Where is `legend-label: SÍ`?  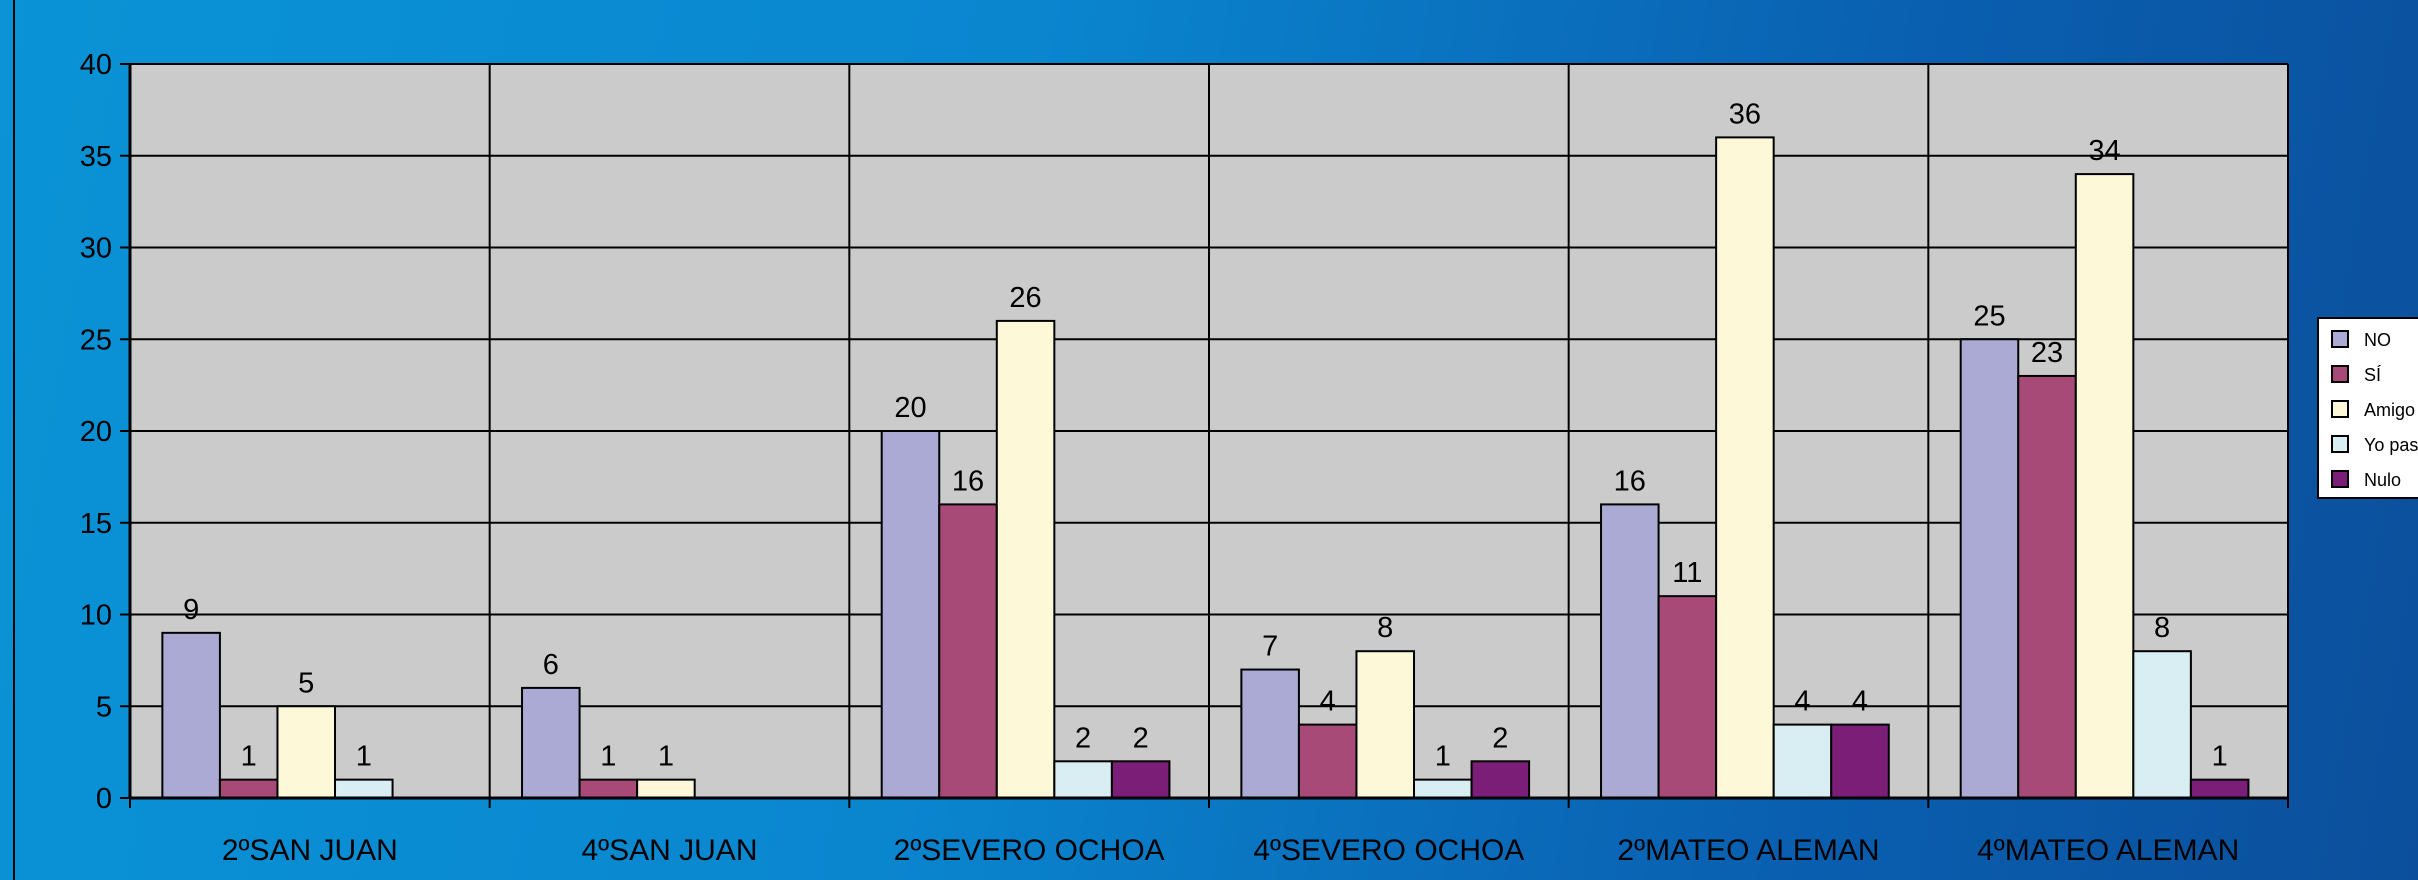 legend-label: SÍ is located at coordinates (2372, 375).